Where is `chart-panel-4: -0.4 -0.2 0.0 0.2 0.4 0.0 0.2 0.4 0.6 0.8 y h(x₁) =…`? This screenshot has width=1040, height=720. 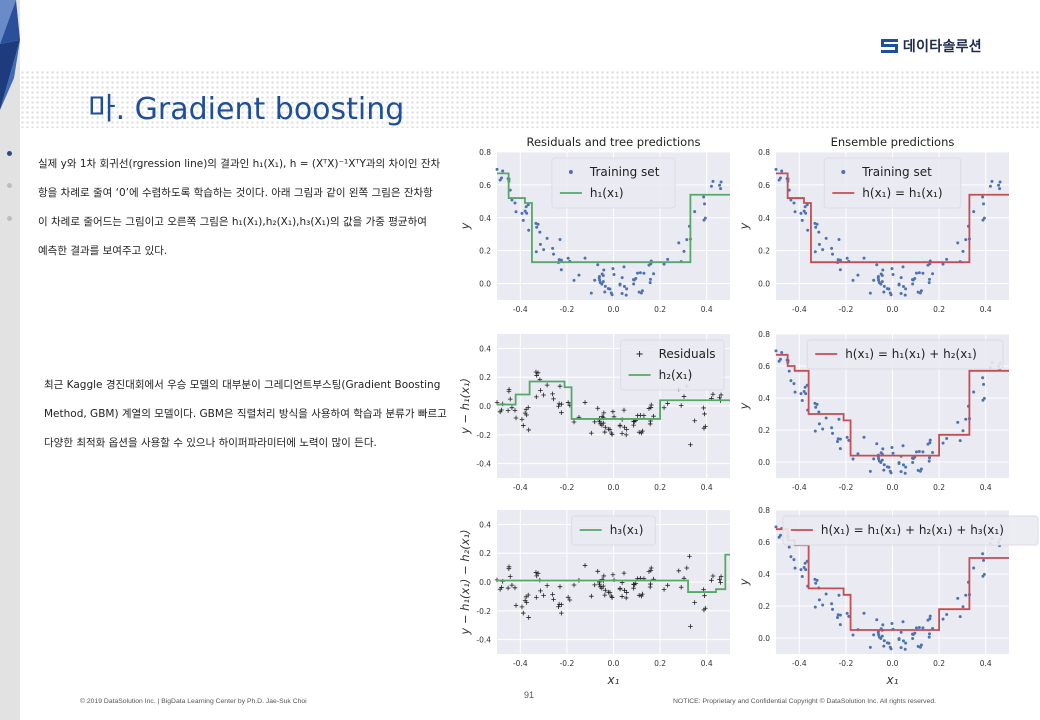 chart-panel-4: -0.4 -0.2 0.0 0.2 0.4 0.0 0.2 0.4 0.6 0.8 y h(x₁) =… is located at coordinates (873, 411).